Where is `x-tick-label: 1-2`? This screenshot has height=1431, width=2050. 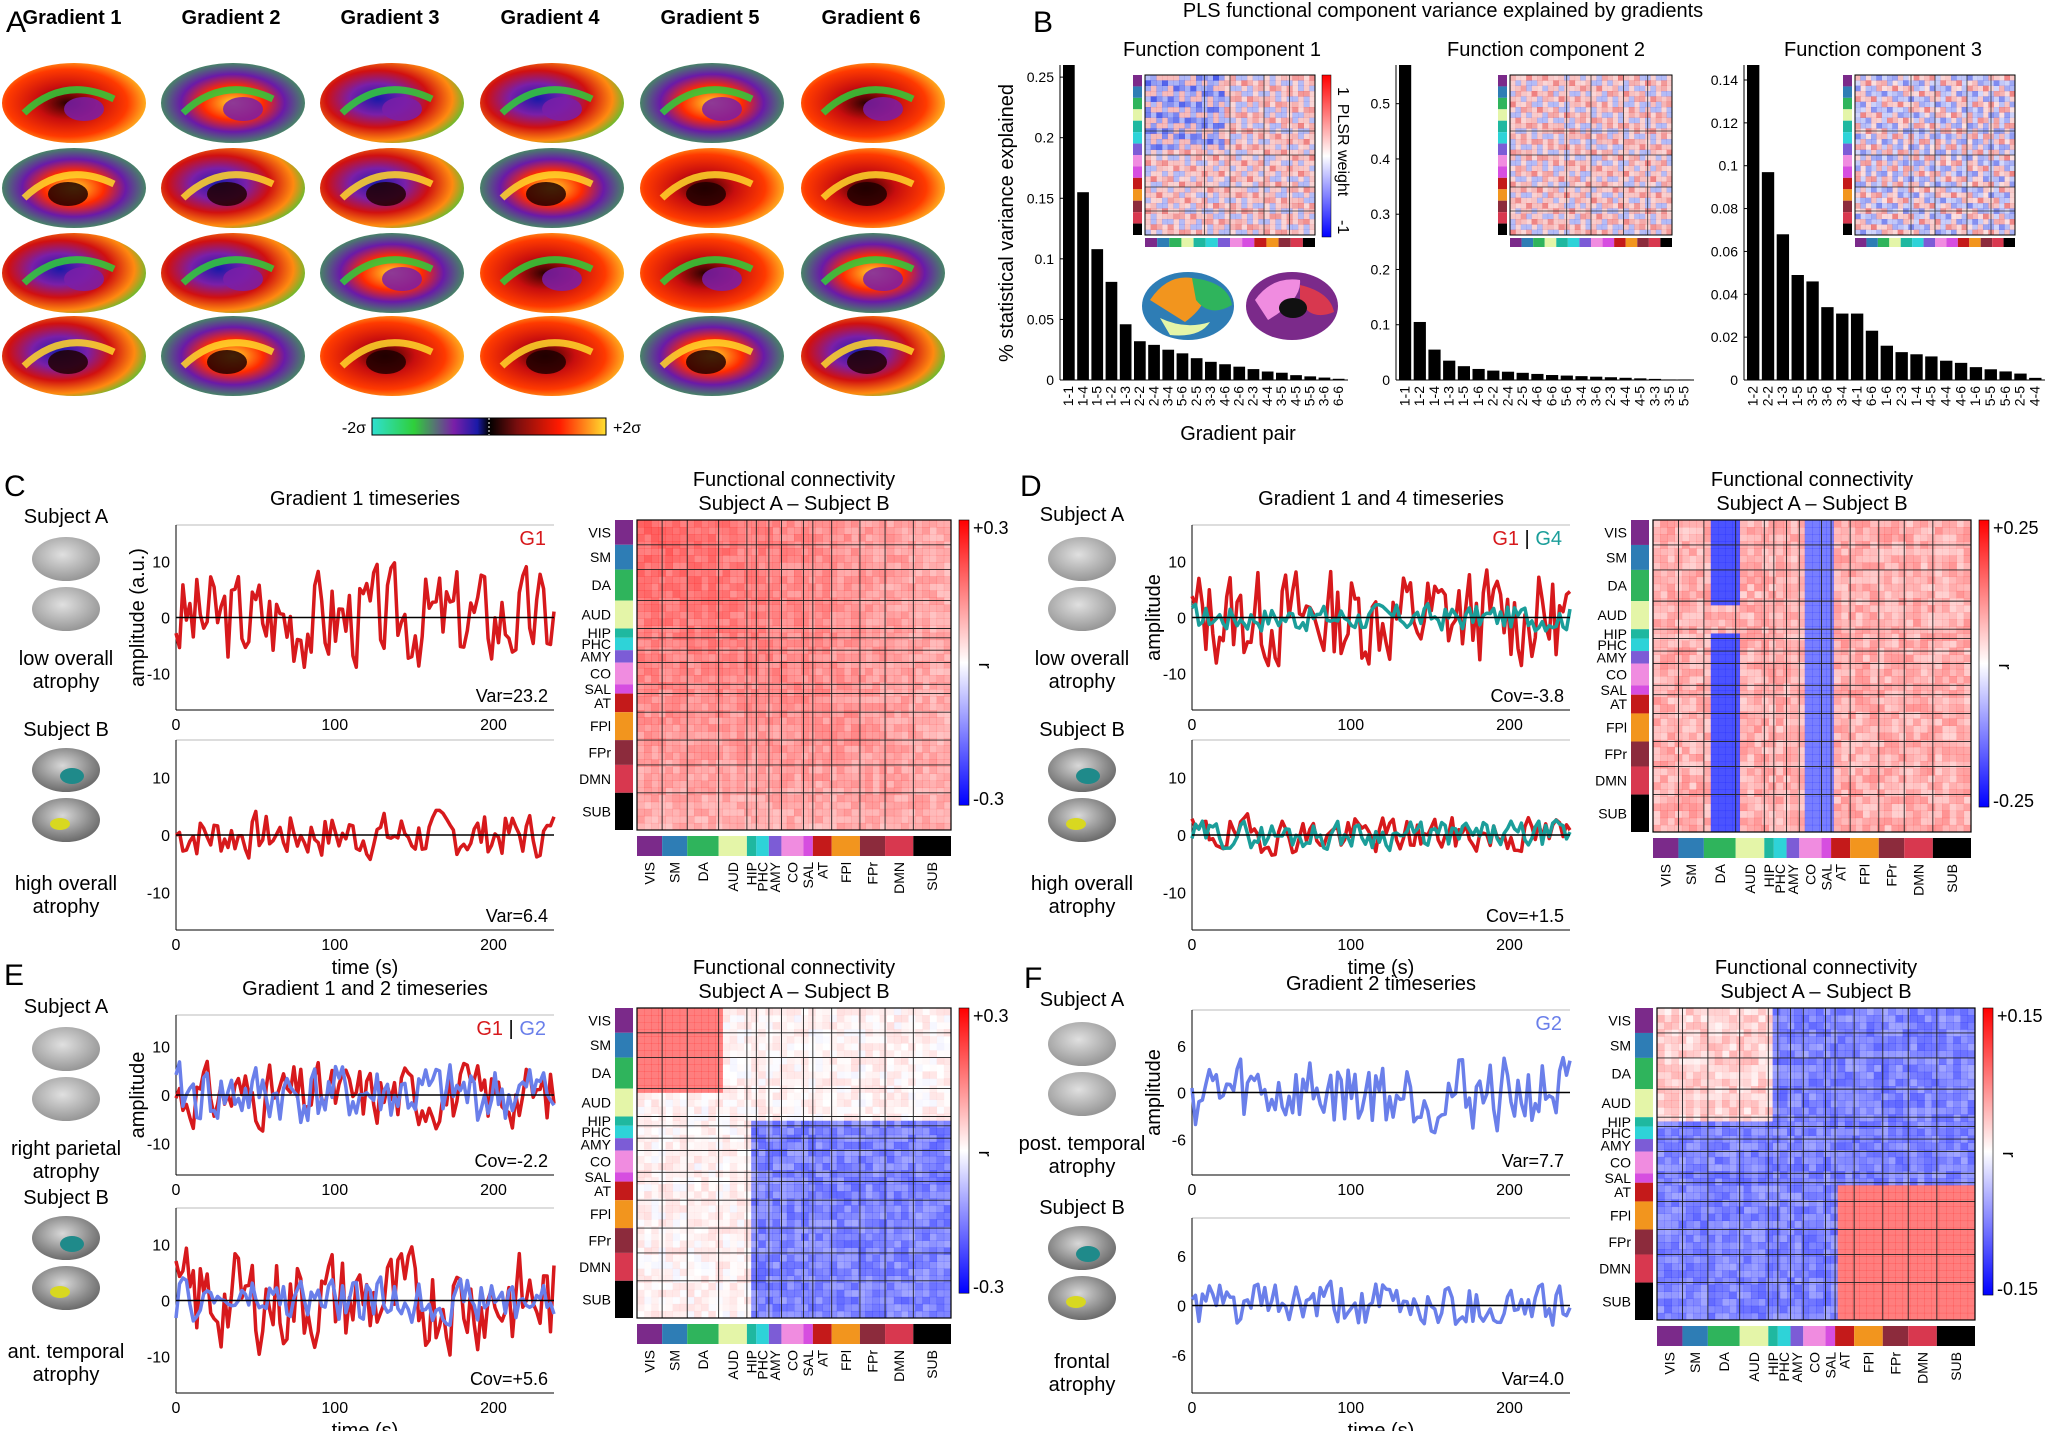 x-tick-label: 1-2 is located at coordinates (1752, 396).